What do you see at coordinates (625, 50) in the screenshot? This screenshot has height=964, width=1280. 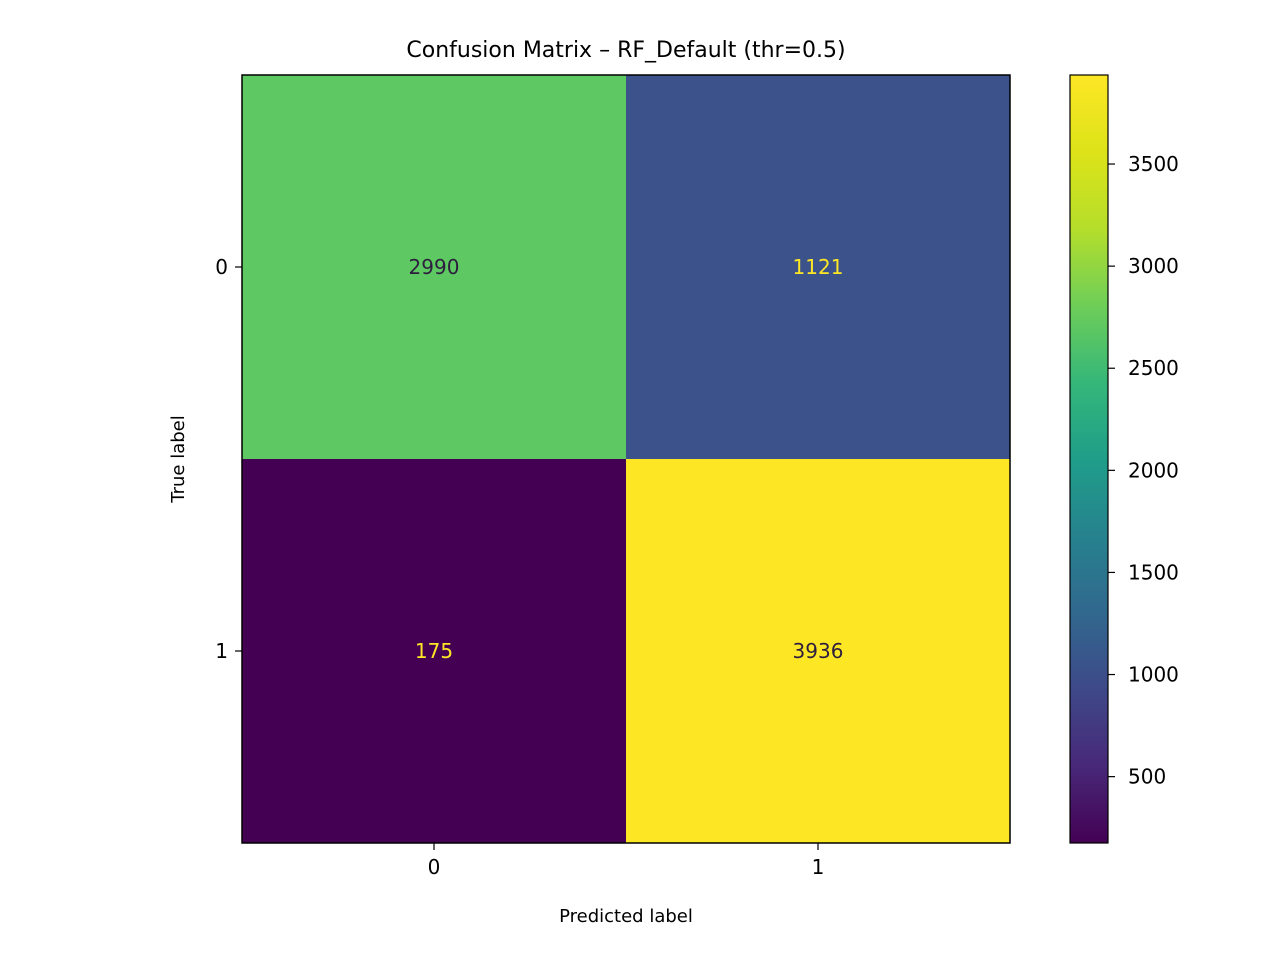 I see `chart-title: Confusion Matrix – RF_Default (thr=0.5)` at bounding box center [625, 50].